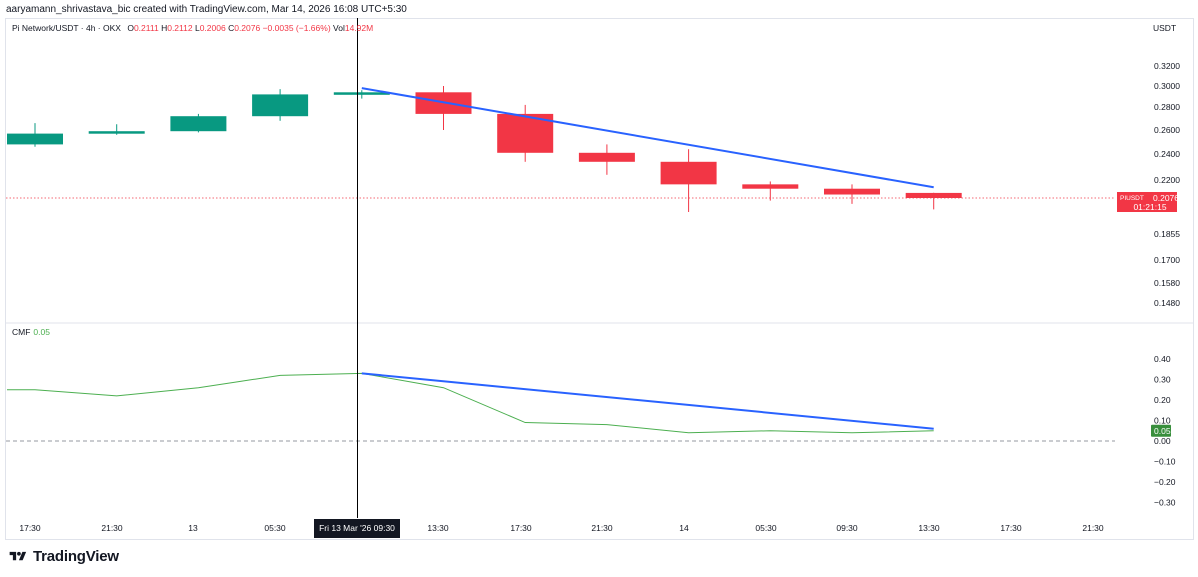 The image size is (1198, 577). What do you see at coordinates (1167, 234) in the screenshot?
I see `price-tick-label: 0.1855` at bounding box center [1167, 234].